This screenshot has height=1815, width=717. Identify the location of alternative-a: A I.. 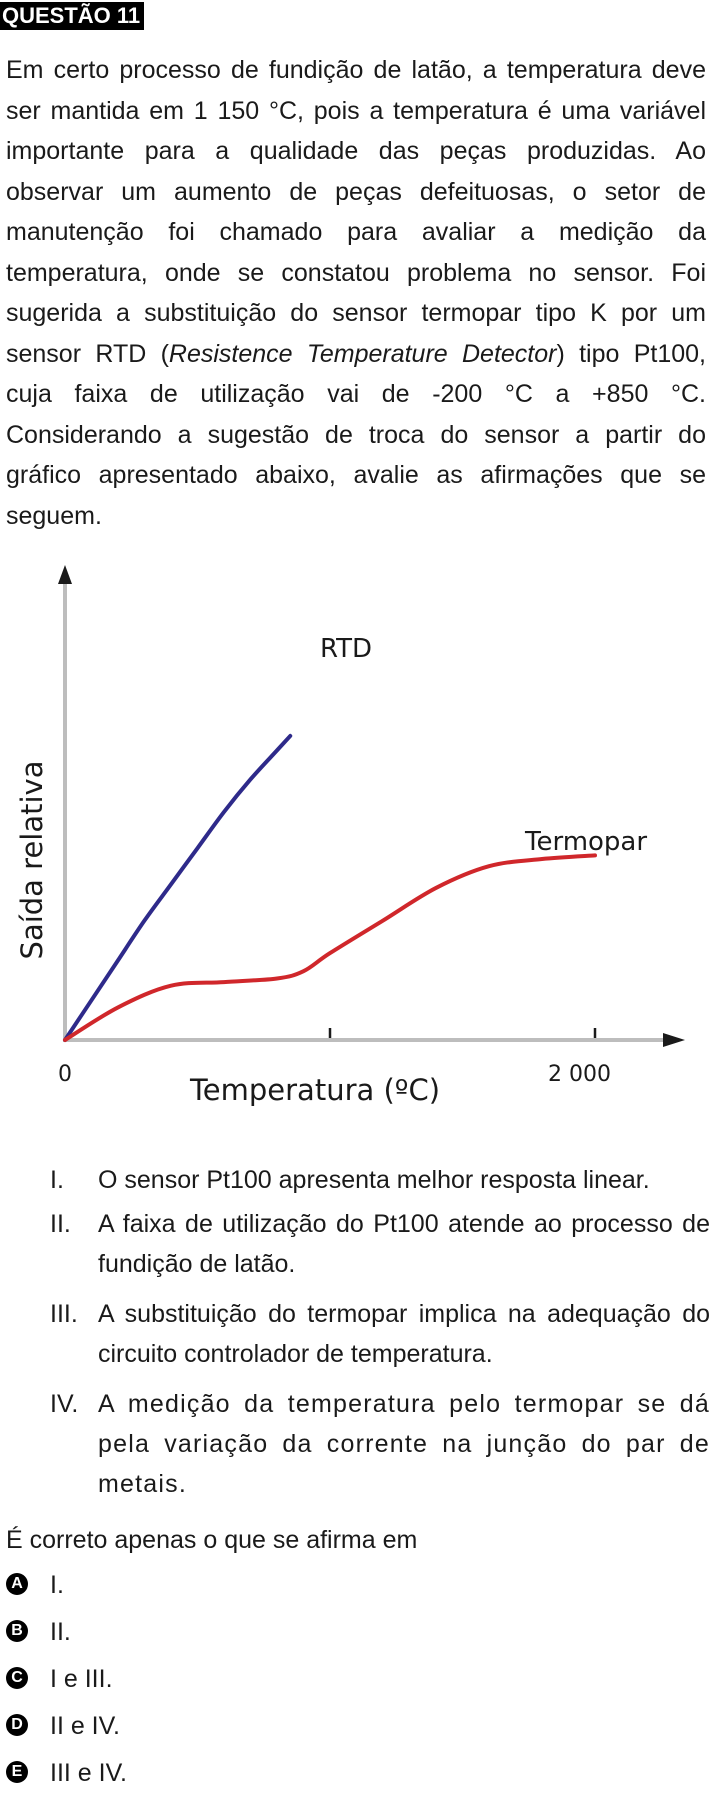
(358, 1585).